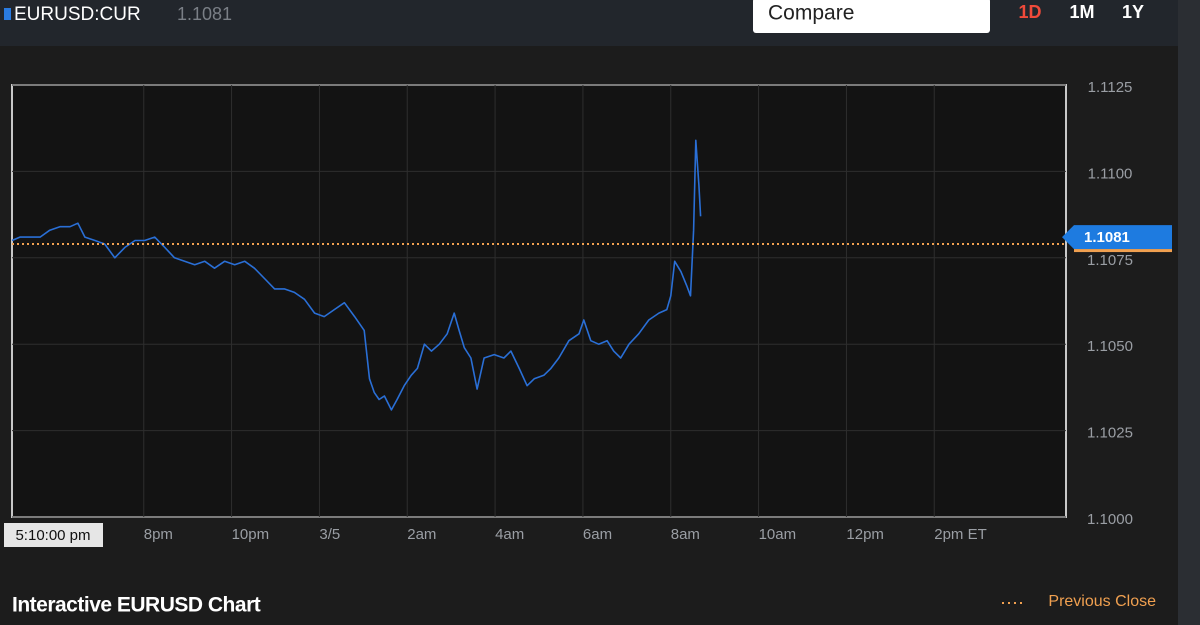  Describe the element at coordinates (1110, 346) in the screenshot. I see `y-tick-label: 1.1050` at that location.